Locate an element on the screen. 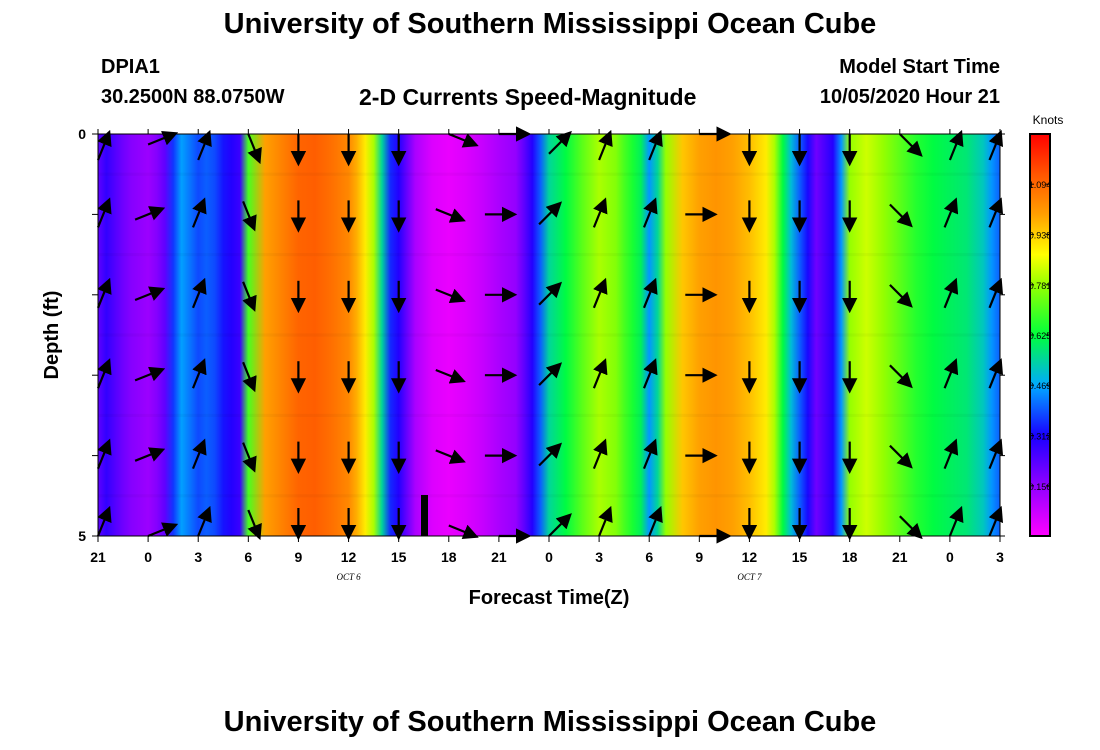  y-tick-label: 0 is located at coordinates (82, 134).